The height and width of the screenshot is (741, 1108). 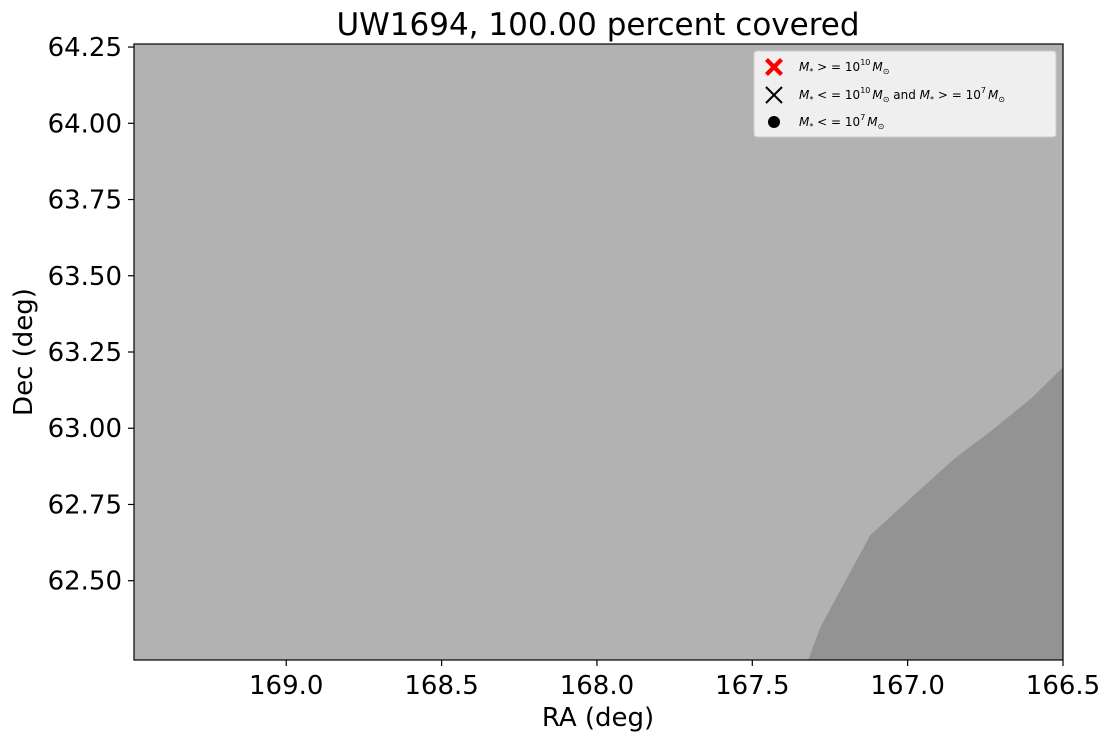 I want to click on x-tick-label: 167.5, so click(x=752, y=686).